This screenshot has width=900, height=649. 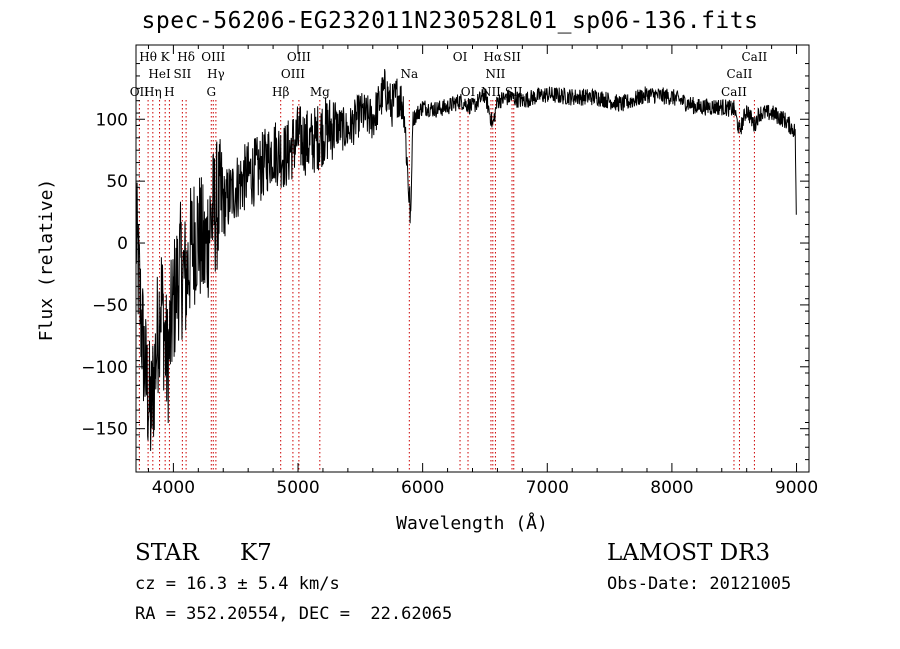 I want to click on line-marker-label: H, so click(x=169, y=92).